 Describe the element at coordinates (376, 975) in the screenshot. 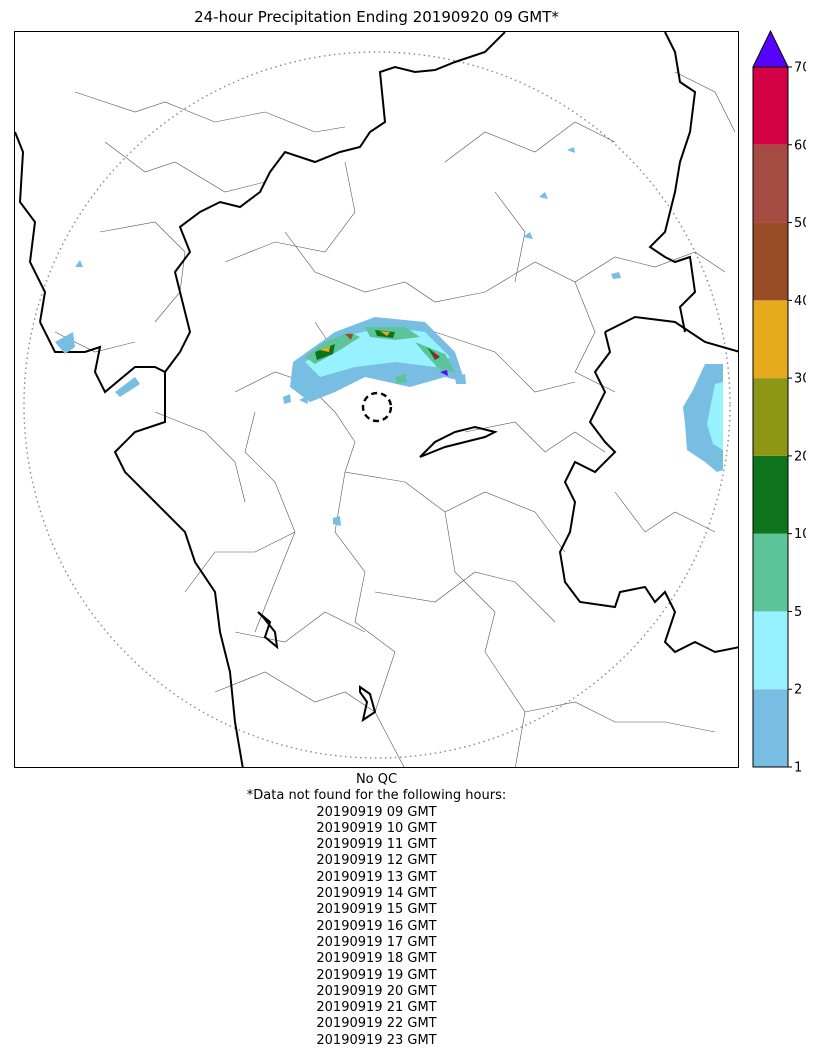

I see `missing-hour-item: 20190919 19 GMT` at that location.